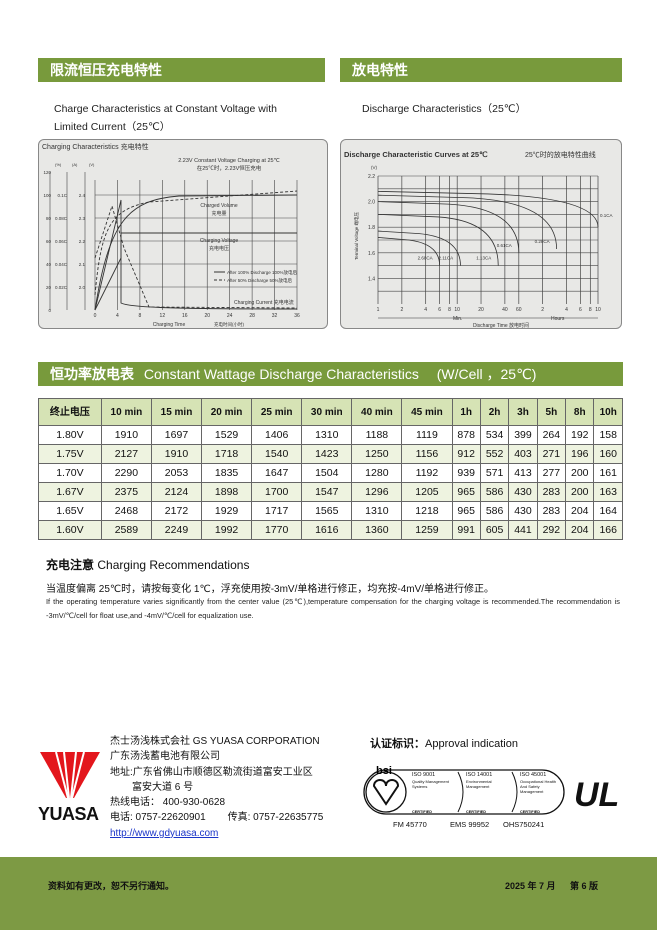  Describe the element at coordinates (47, 195) in the screenshot. I see `pct-tick-label: 100` at that location.